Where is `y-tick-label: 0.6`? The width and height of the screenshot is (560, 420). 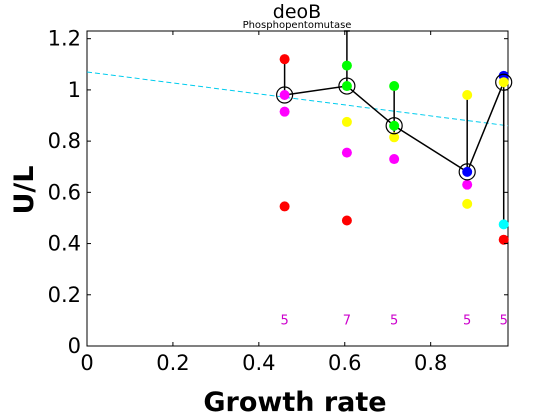 y-tick-label: 0.6 is located at coordinates (64, 192).